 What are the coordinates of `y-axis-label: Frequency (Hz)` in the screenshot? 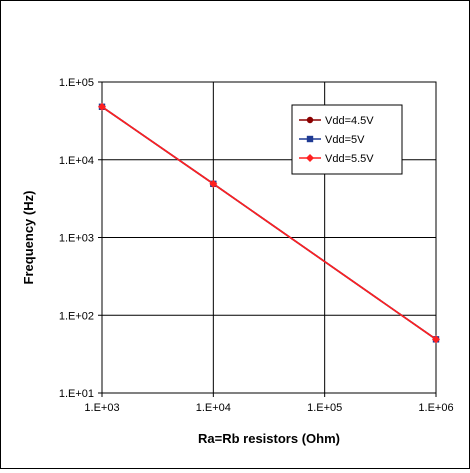 It's located at (28, 238).